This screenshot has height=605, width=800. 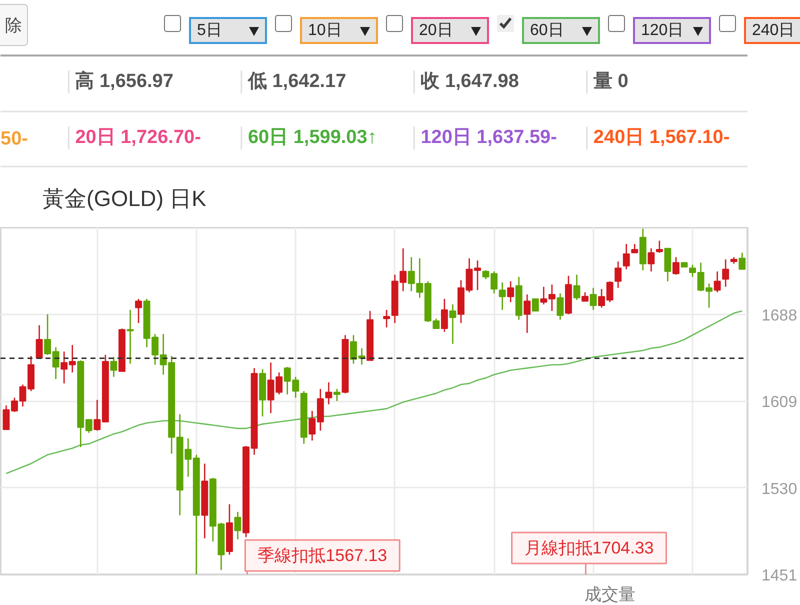 What do you see at coordinates (138, 137) in the screenshot?
I see `text: 20日 1,726.70-` at bounding box center [138, 137].